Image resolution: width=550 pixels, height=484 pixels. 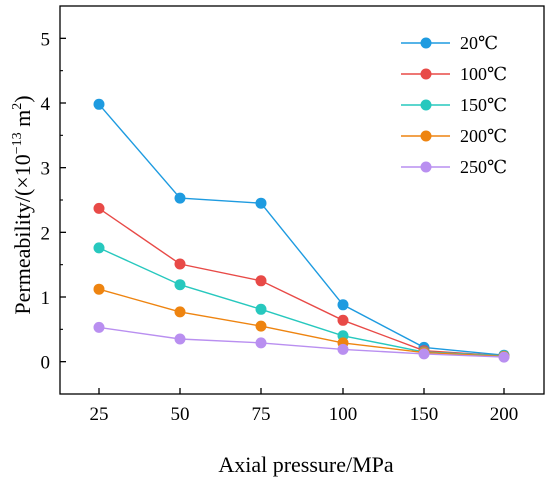 I want to click on x-tick-label: 75, so click(x=261, y=414).